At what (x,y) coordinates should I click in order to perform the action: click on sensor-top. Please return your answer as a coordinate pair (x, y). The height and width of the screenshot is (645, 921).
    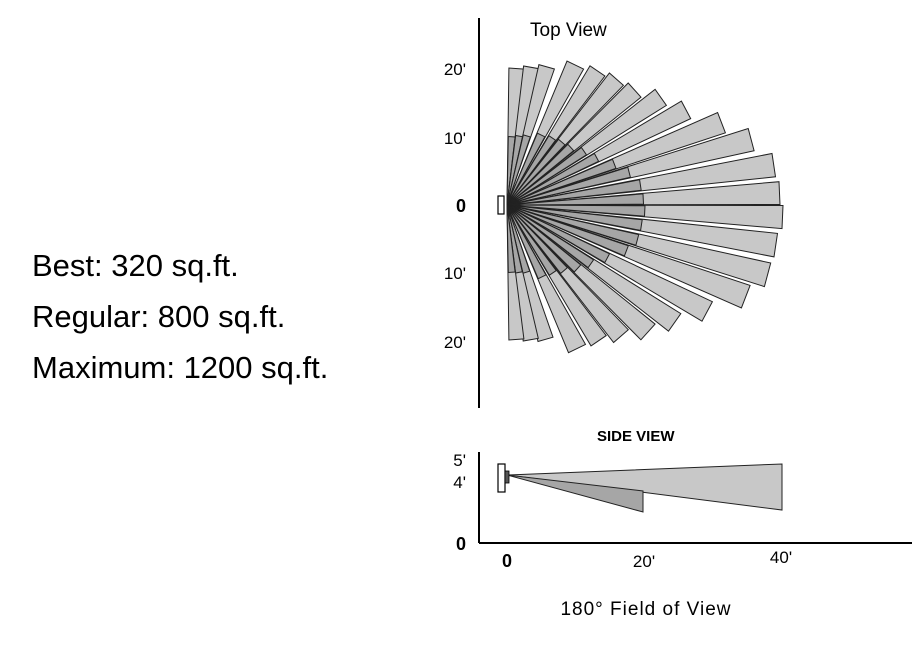
    Looking at the image, I should click on (501, 205).